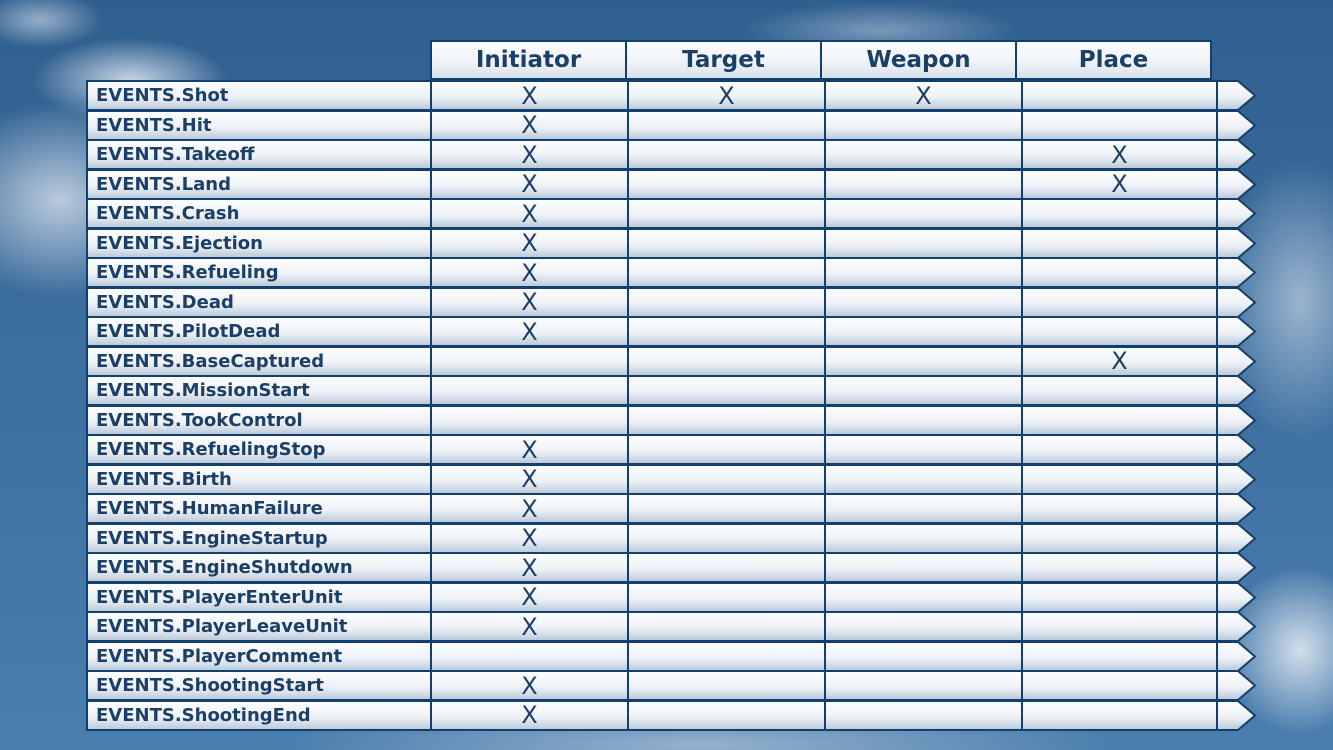  I want to click on table-row: EVENTS.PilotDead X, so click(672, 331).